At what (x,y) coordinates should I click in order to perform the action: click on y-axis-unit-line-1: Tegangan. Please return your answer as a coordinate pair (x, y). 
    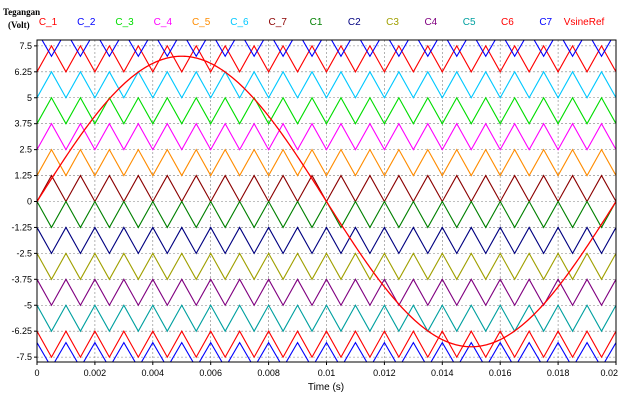
    Looking at the image, I should click on (21, 12).